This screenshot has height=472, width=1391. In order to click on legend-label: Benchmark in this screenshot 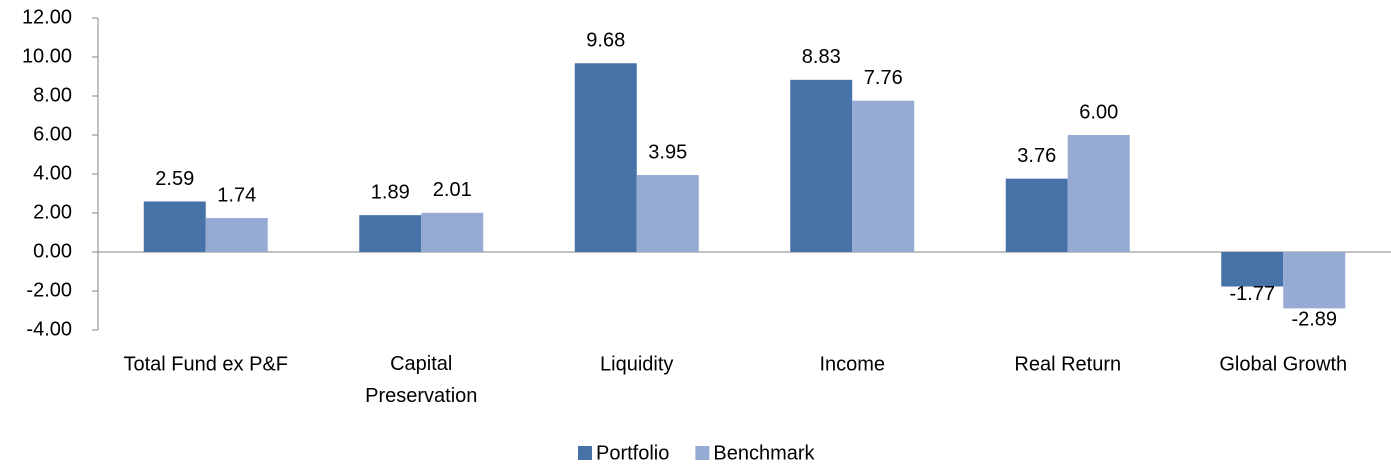, I will do `click(764, 453)`.